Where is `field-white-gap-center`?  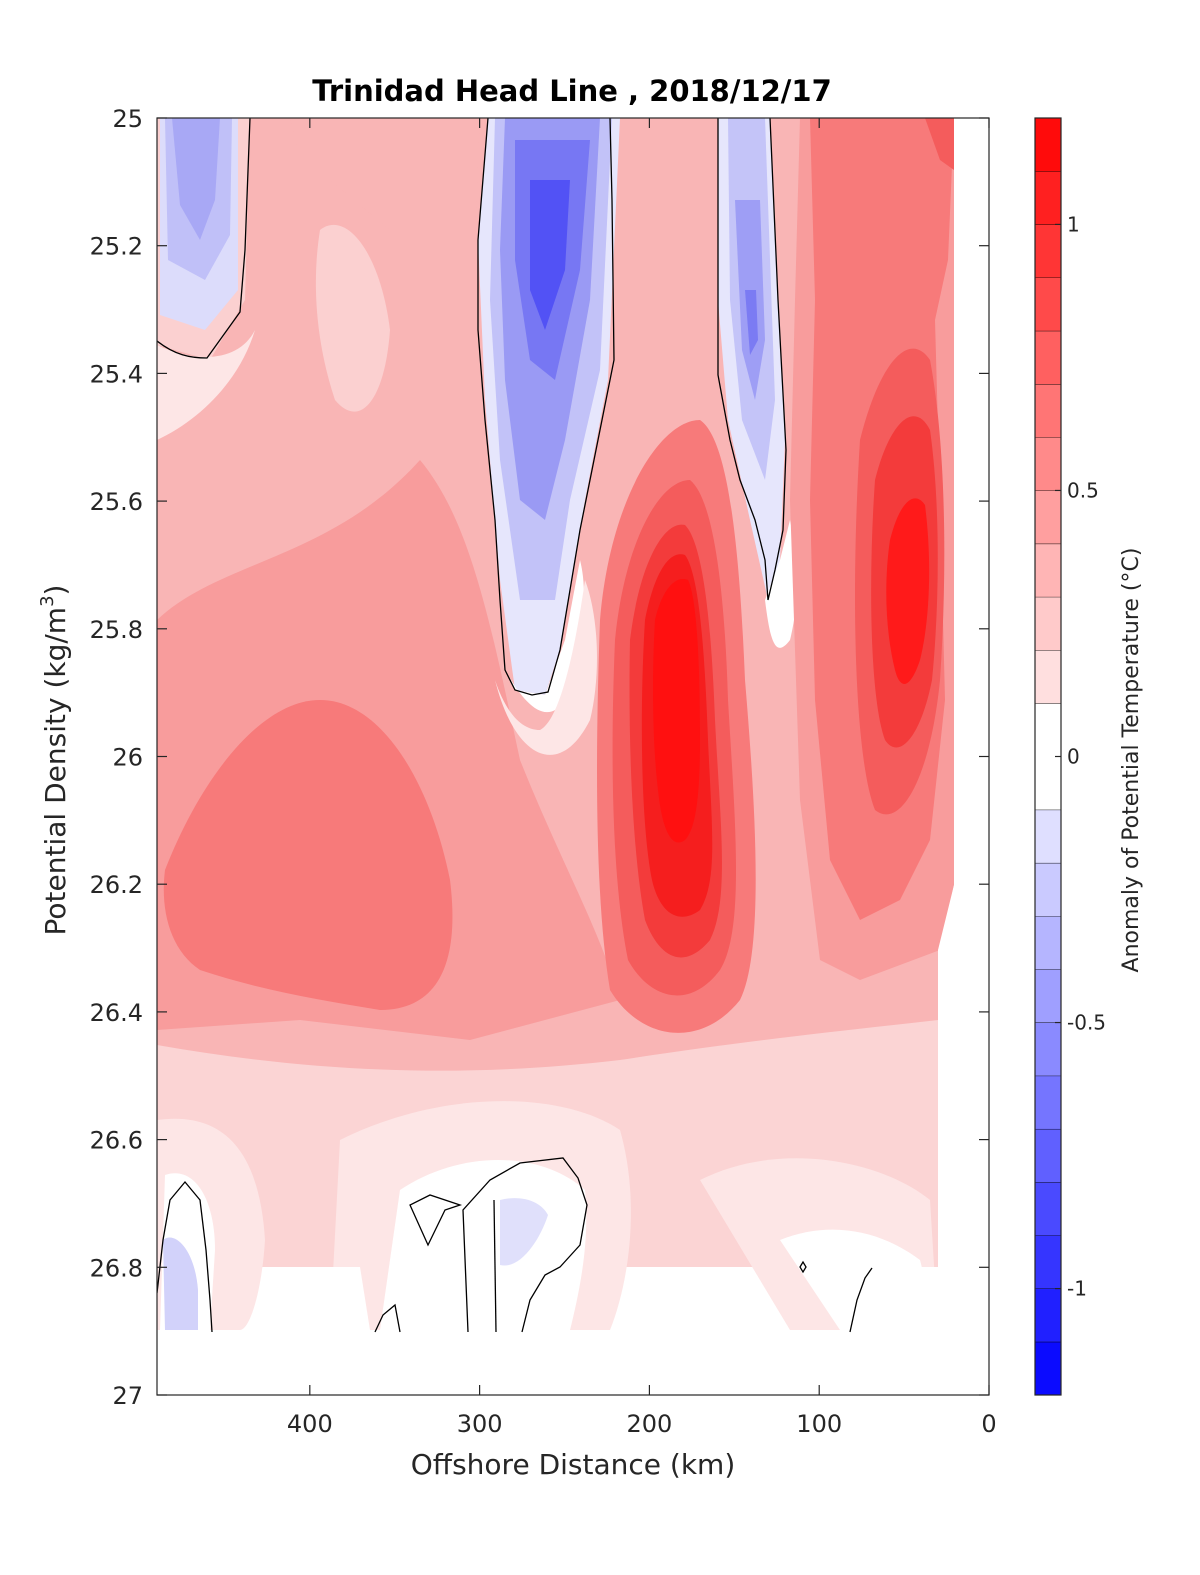
field-white-gap-center is located at coordinates (542, 636).